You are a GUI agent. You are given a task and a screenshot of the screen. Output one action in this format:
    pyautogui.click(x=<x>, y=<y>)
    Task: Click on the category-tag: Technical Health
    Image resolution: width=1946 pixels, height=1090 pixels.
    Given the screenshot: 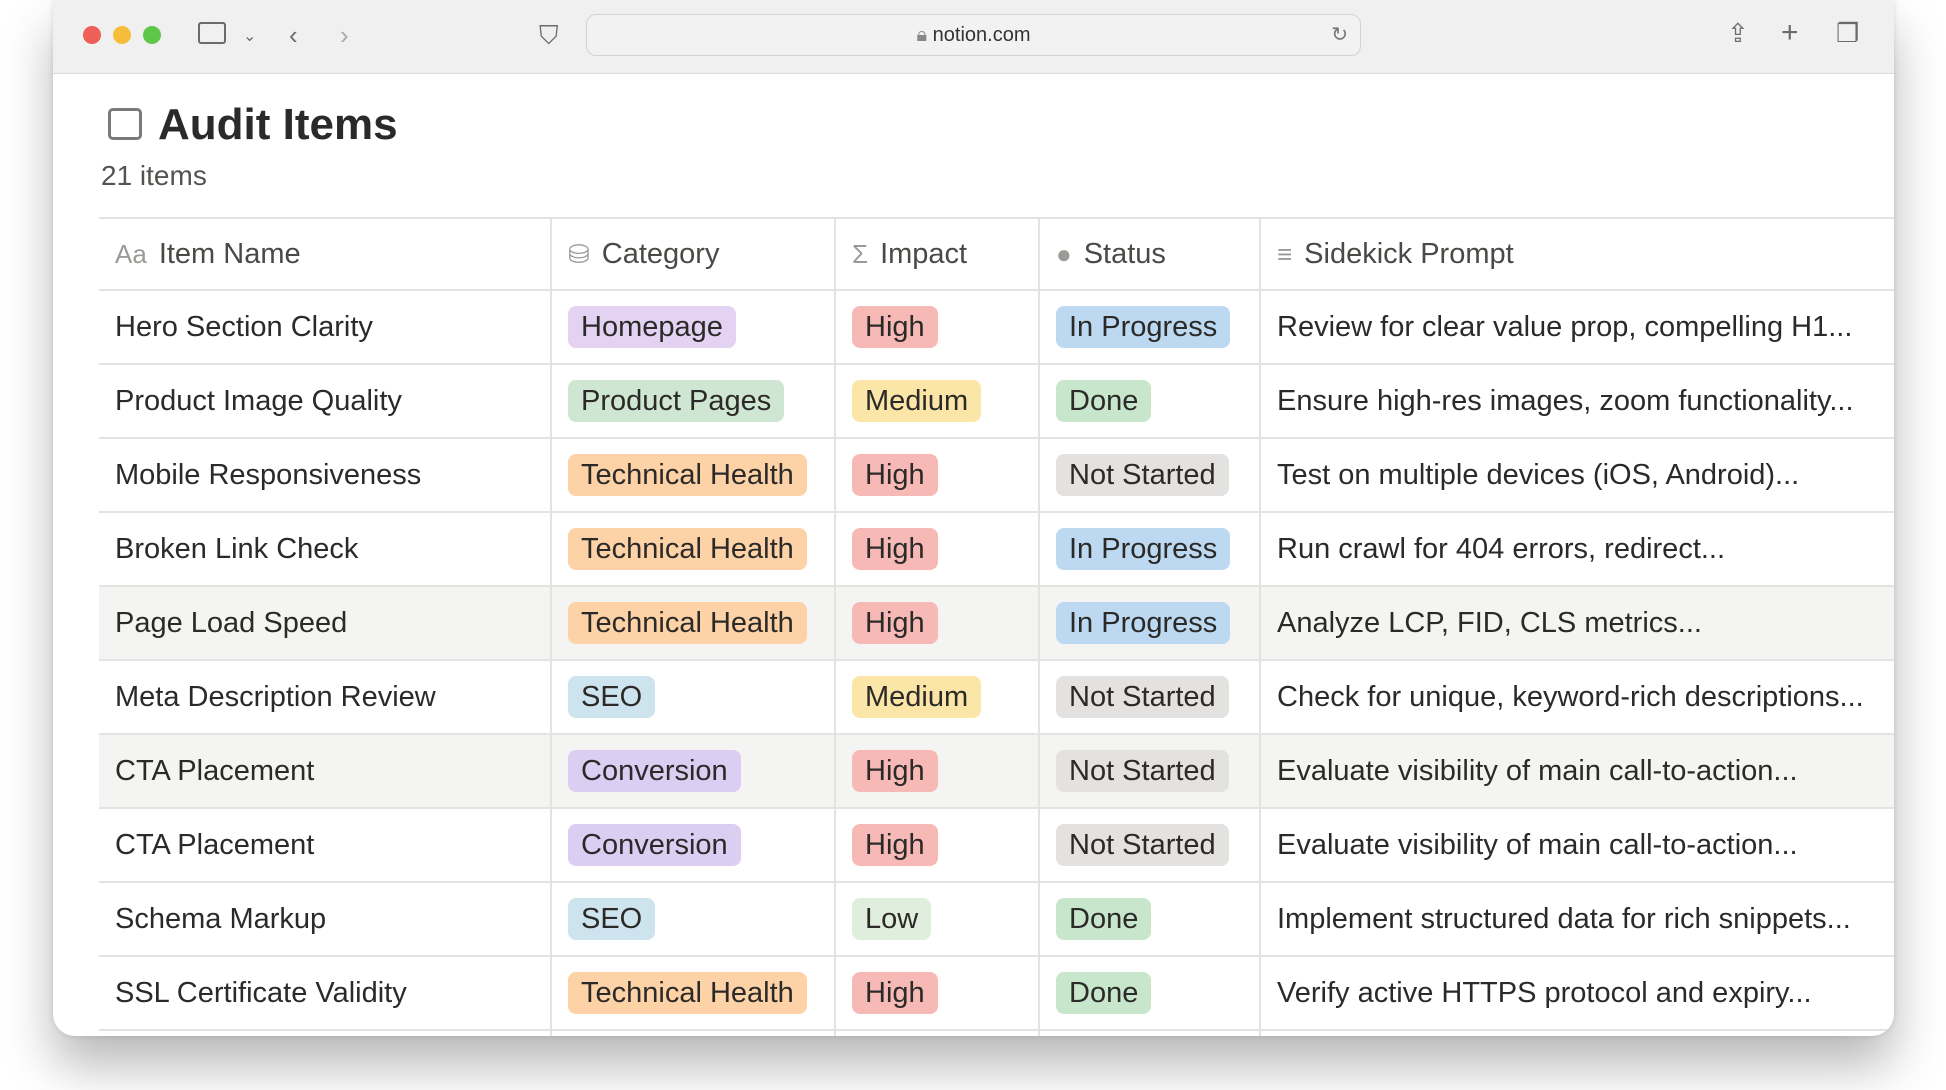 What is the action you would take?
    pyautogui.click(x=687, y=623)
    